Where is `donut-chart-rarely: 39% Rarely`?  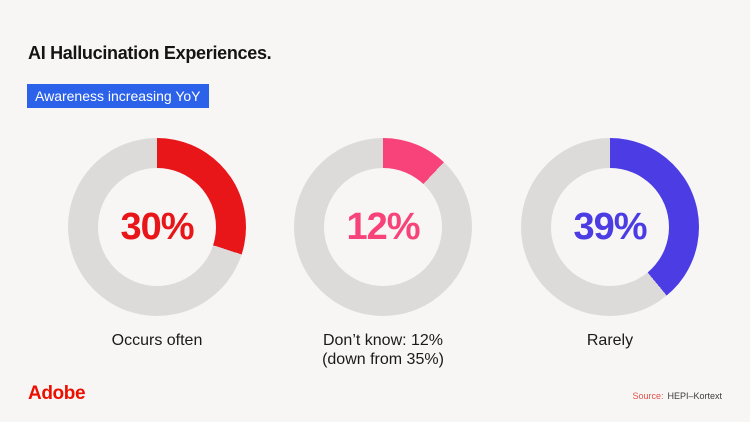
donut-chart-rarely: 39% Rarely is located at coordinates (610, 244).